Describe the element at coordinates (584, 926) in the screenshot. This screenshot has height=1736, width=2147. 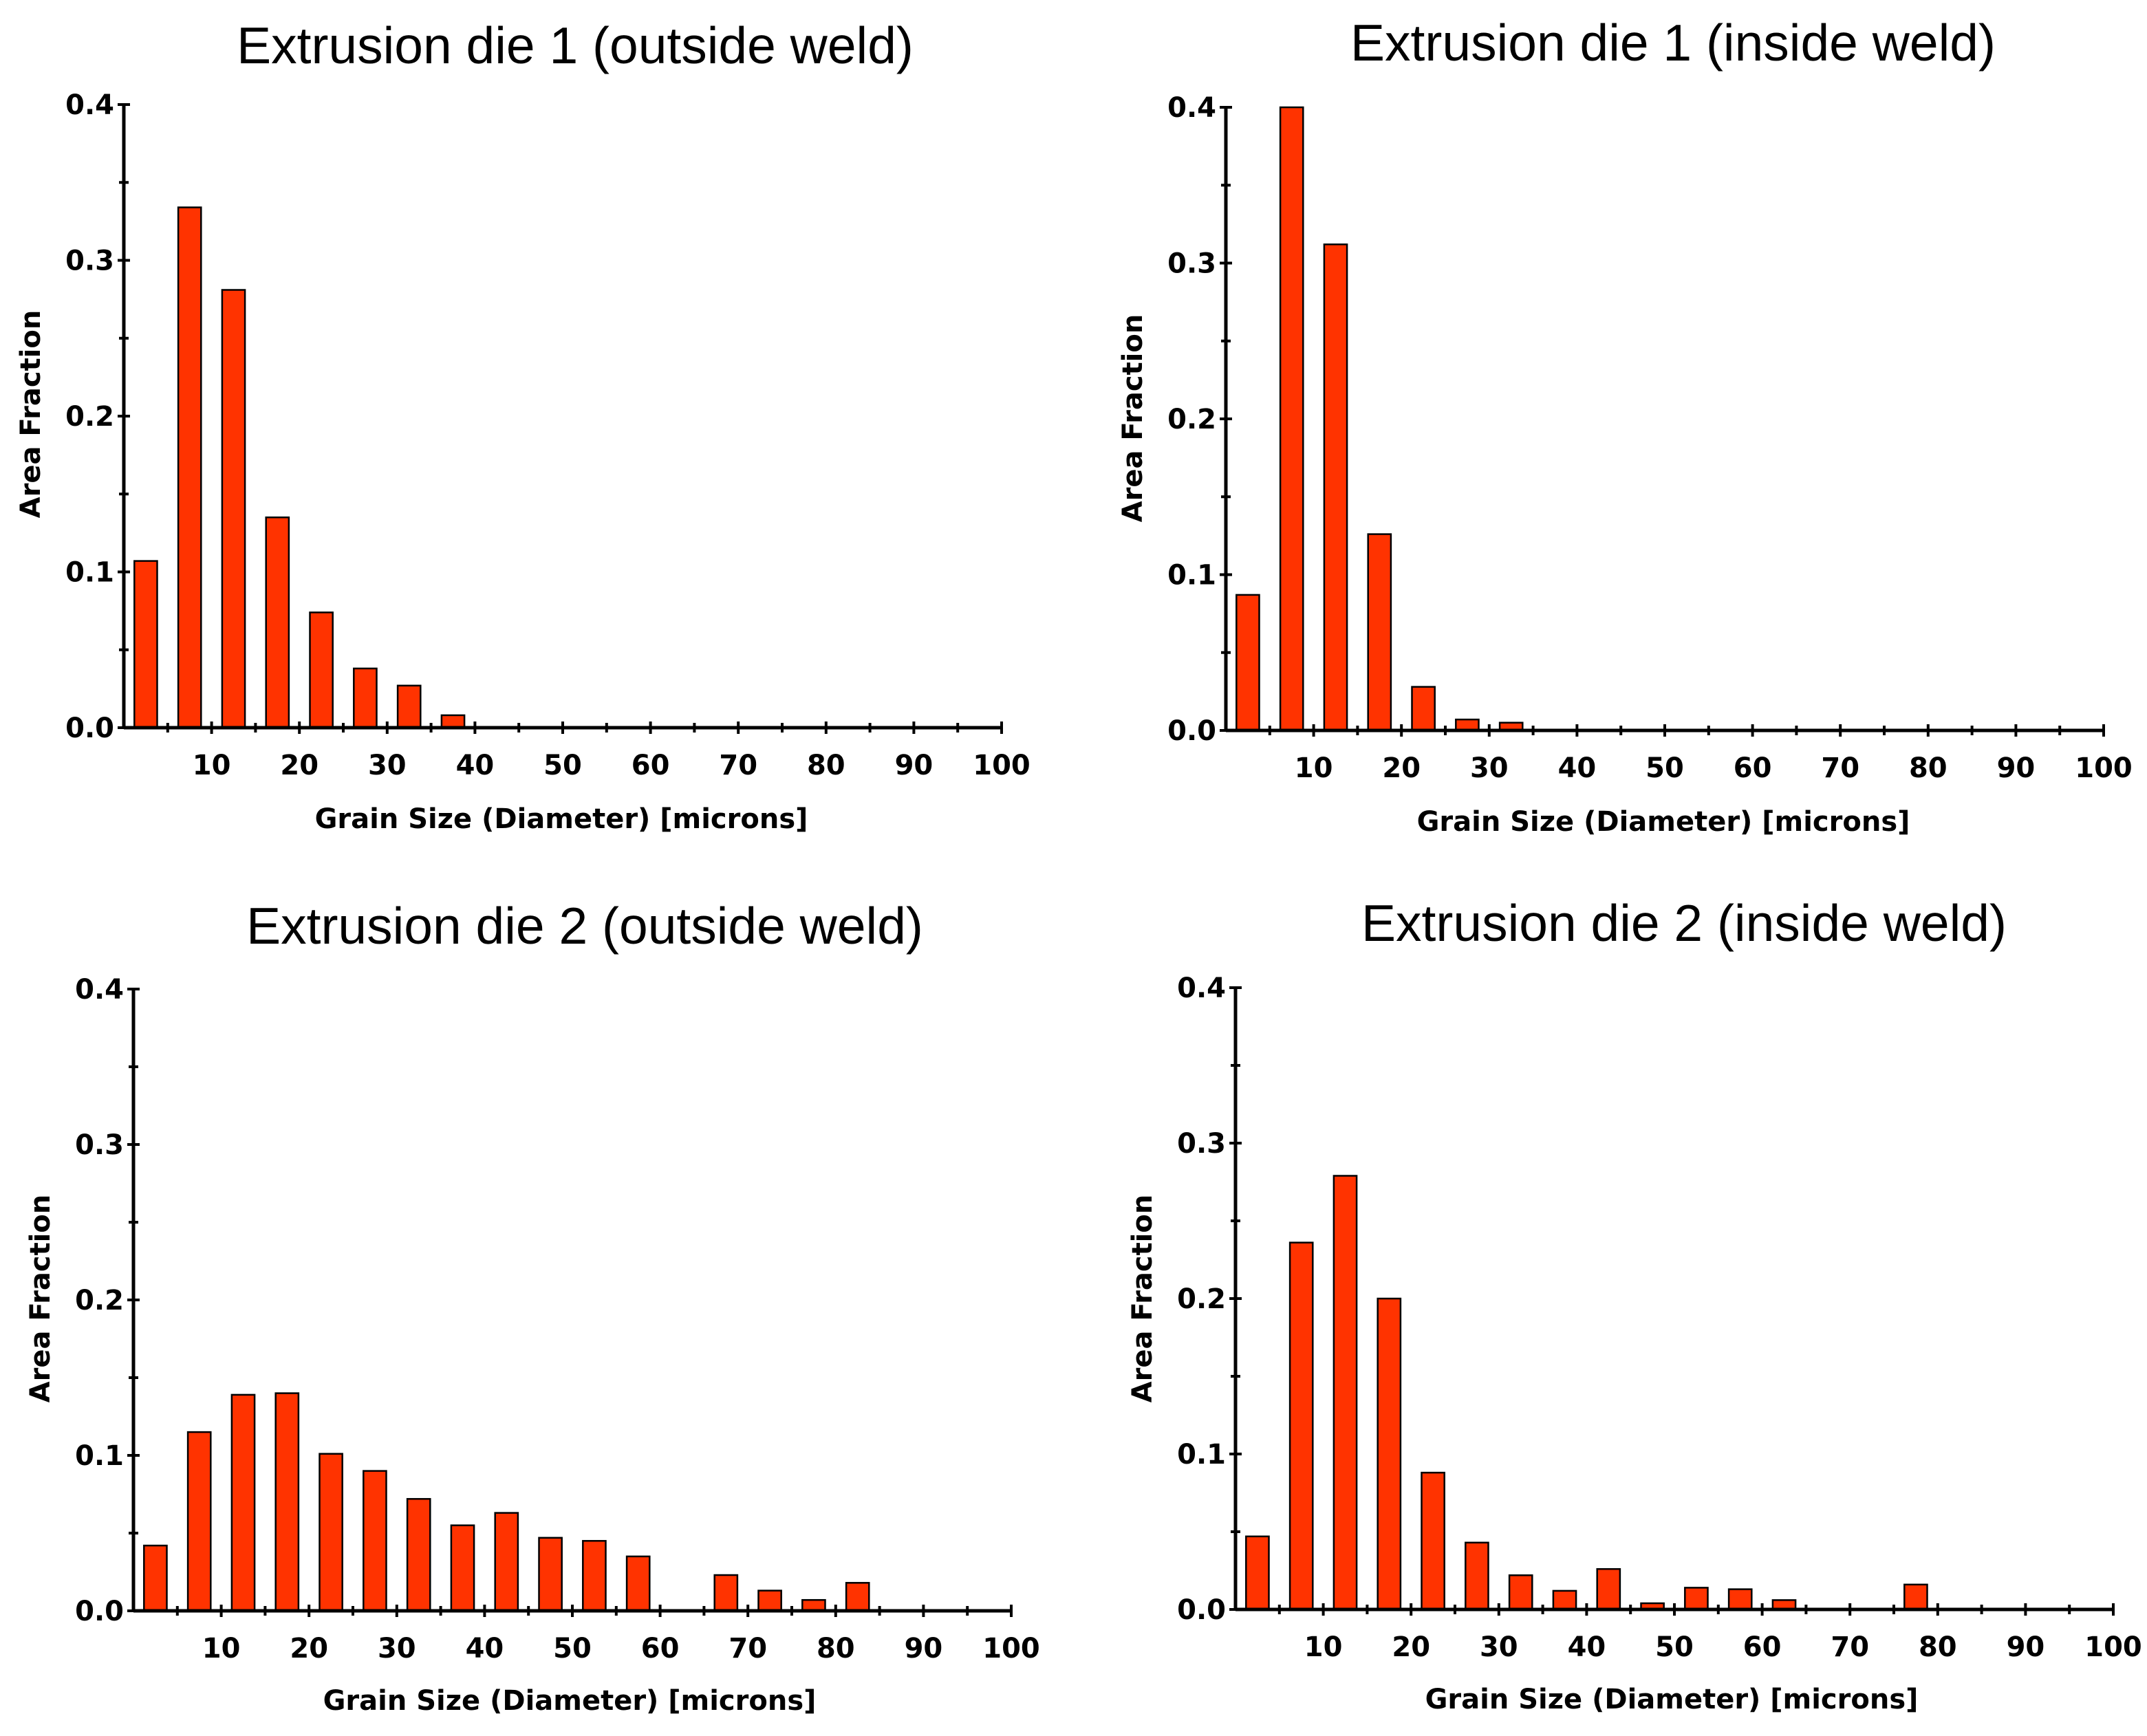
I see `chart-title: Extrusion die 2 (outside weld)` at that location.